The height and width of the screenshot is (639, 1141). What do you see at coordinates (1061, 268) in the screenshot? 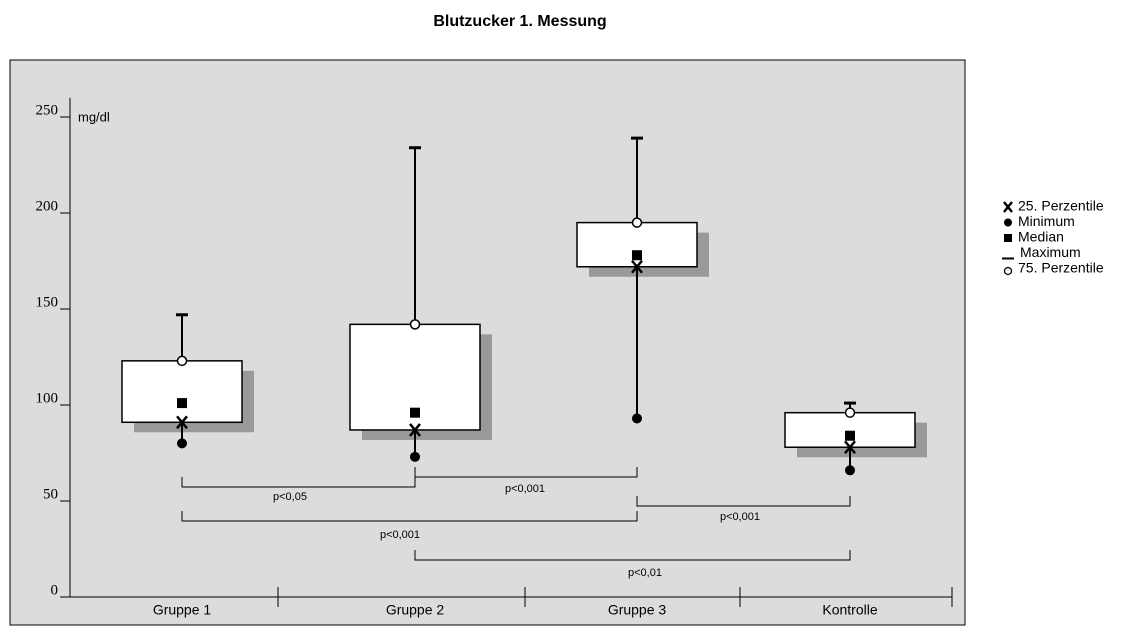
I see `legend-label: 75. Perzentile` at bounding box center [1061, 268].